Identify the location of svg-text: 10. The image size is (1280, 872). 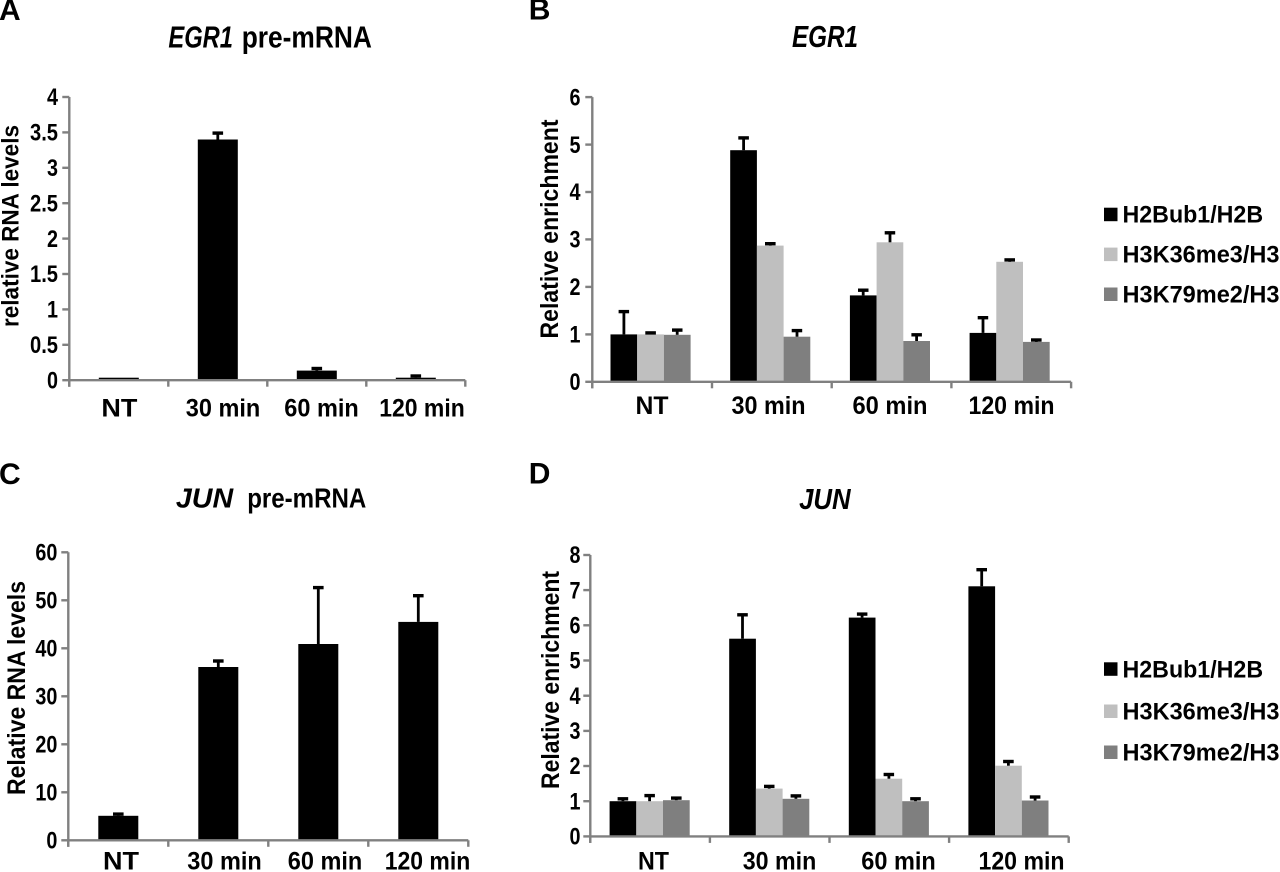
(46, 793).